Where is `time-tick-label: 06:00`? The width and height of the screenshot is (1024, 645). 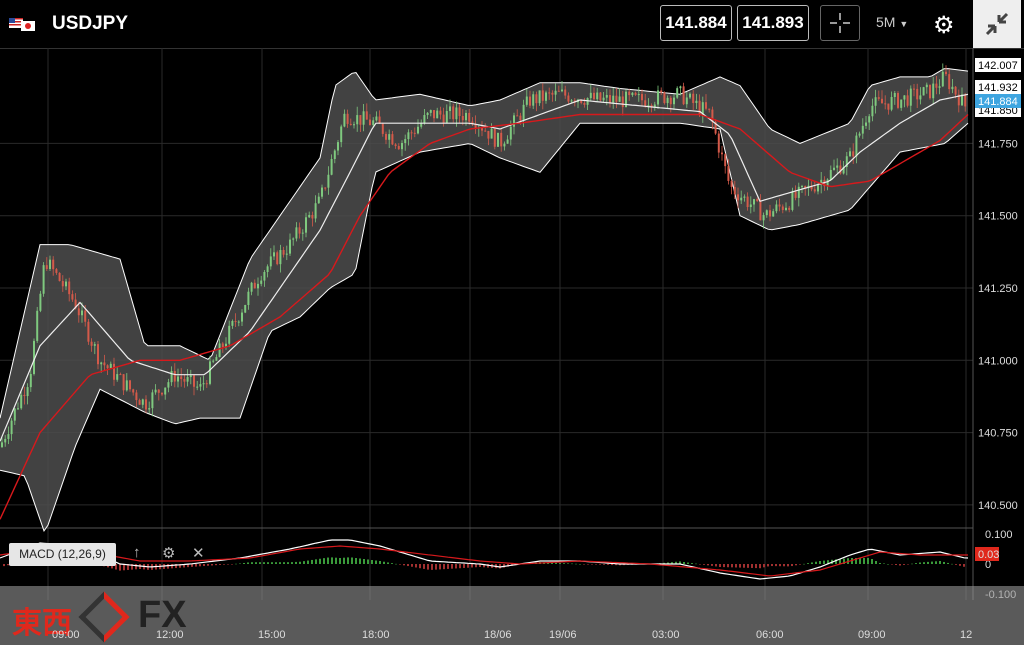 time-tick-label: 06:00 is located at coordinates (770, 635).